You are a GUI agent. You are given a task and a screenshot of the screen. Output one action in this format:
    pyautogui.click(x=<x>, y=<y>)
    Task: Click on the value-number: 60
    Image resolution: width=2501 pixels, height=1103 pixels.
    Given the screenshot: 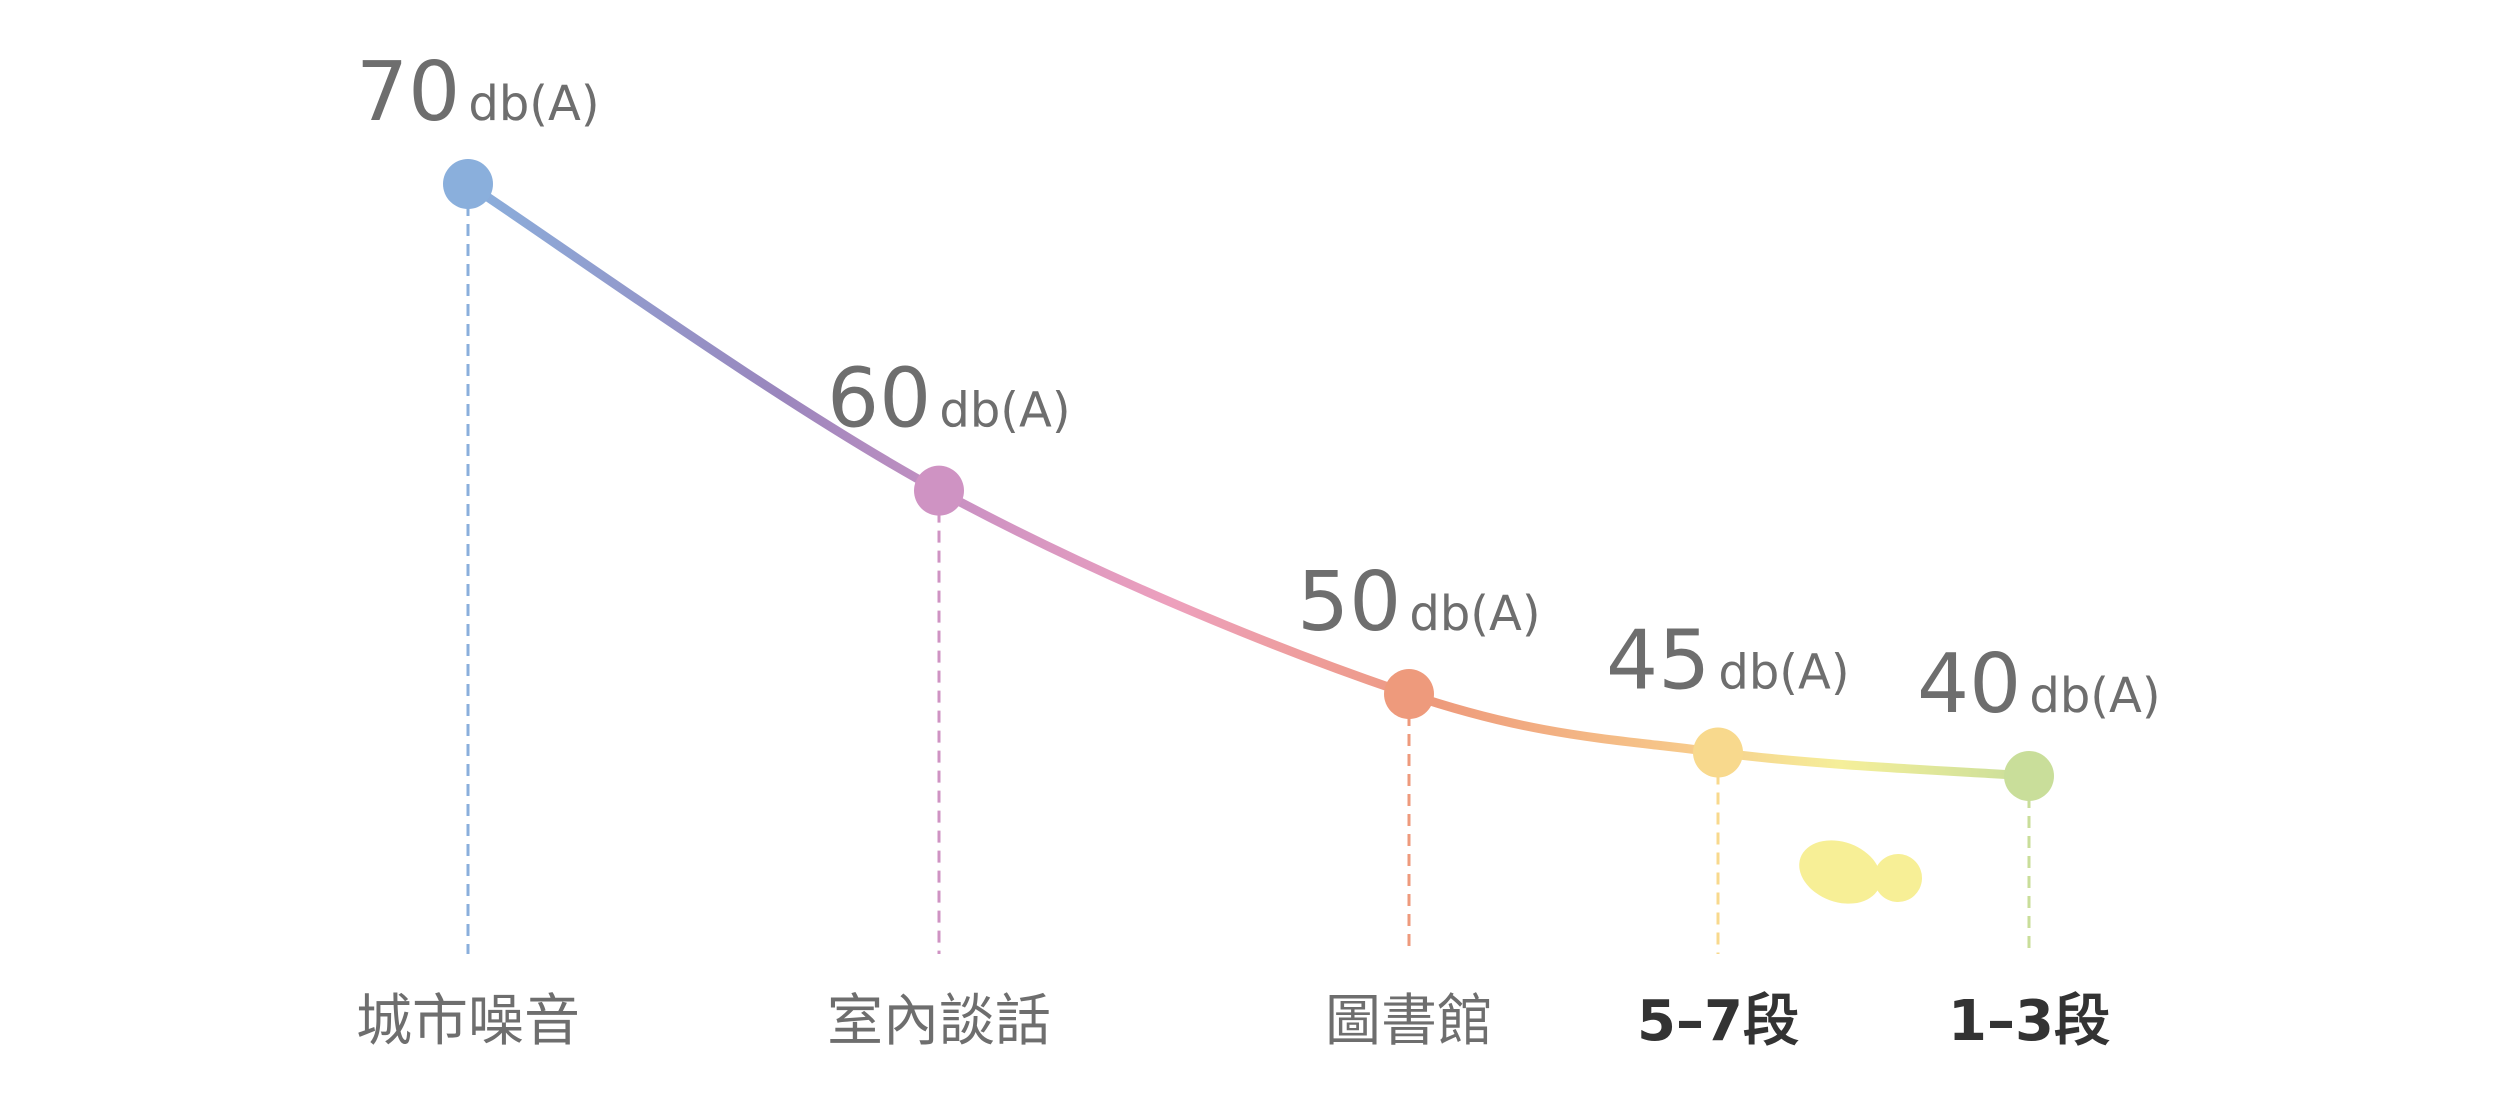 What is the action you would take?
    pyautogui.click(x=879, y=399)
    